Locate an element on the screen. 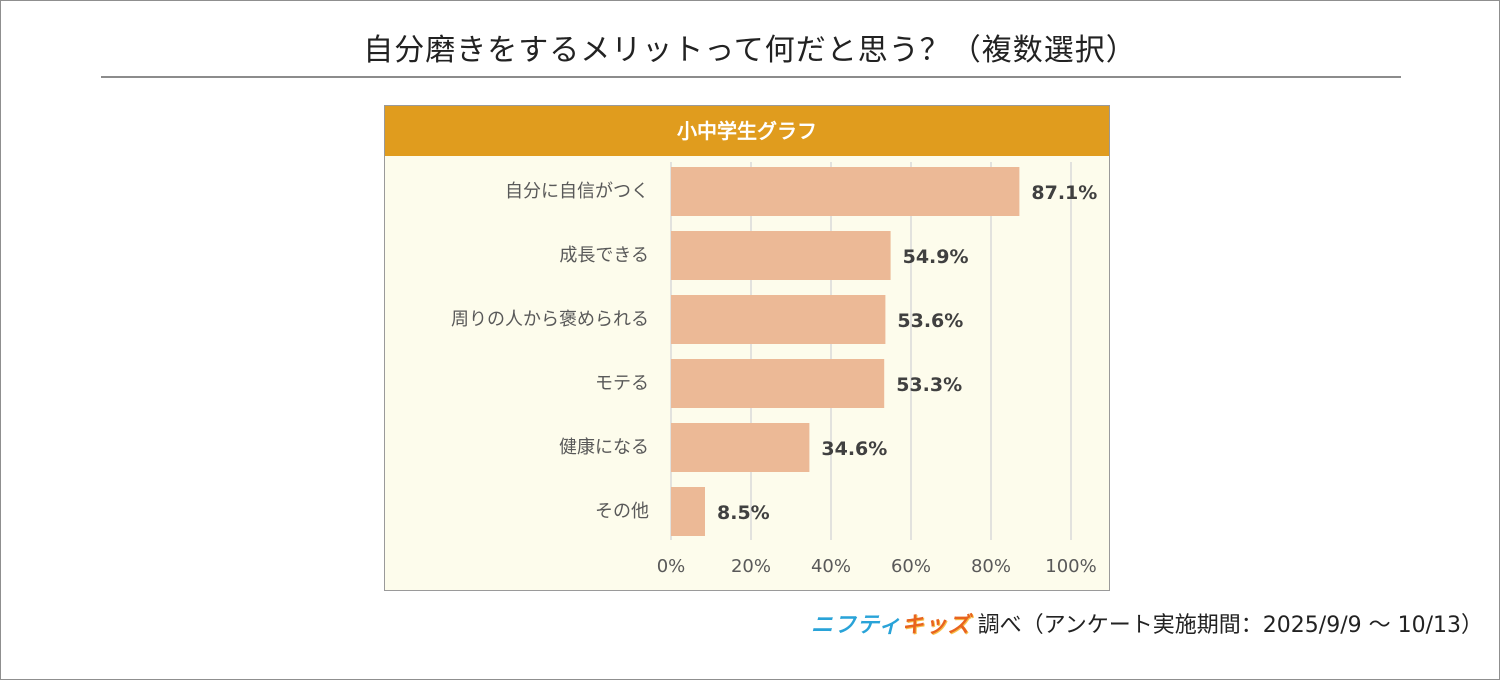 The height and width of the screenshot is (680, 1500). x-tick-label-40: 40% is located at coordinates (831, 566).